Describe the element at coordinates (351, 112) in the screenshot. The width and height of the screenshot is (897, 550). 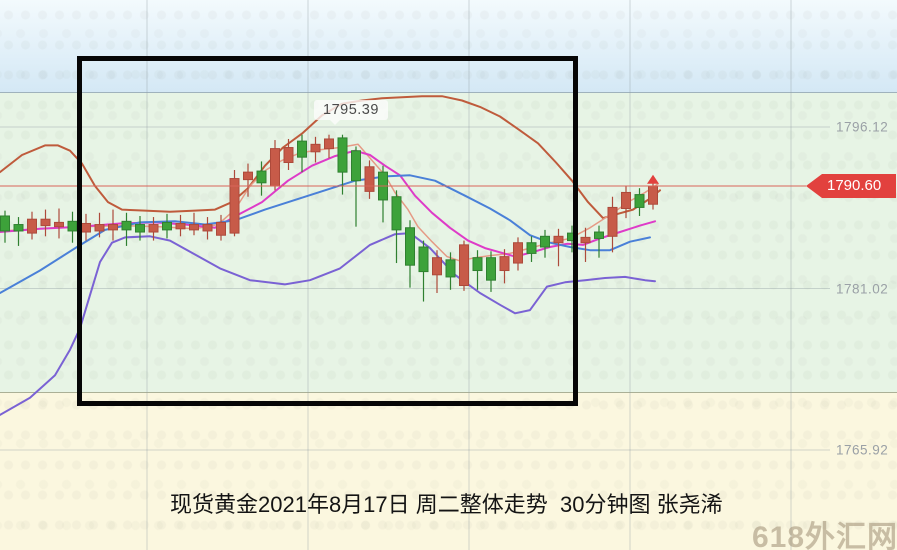
I see `peak-price-label: 1795.39` at that location.